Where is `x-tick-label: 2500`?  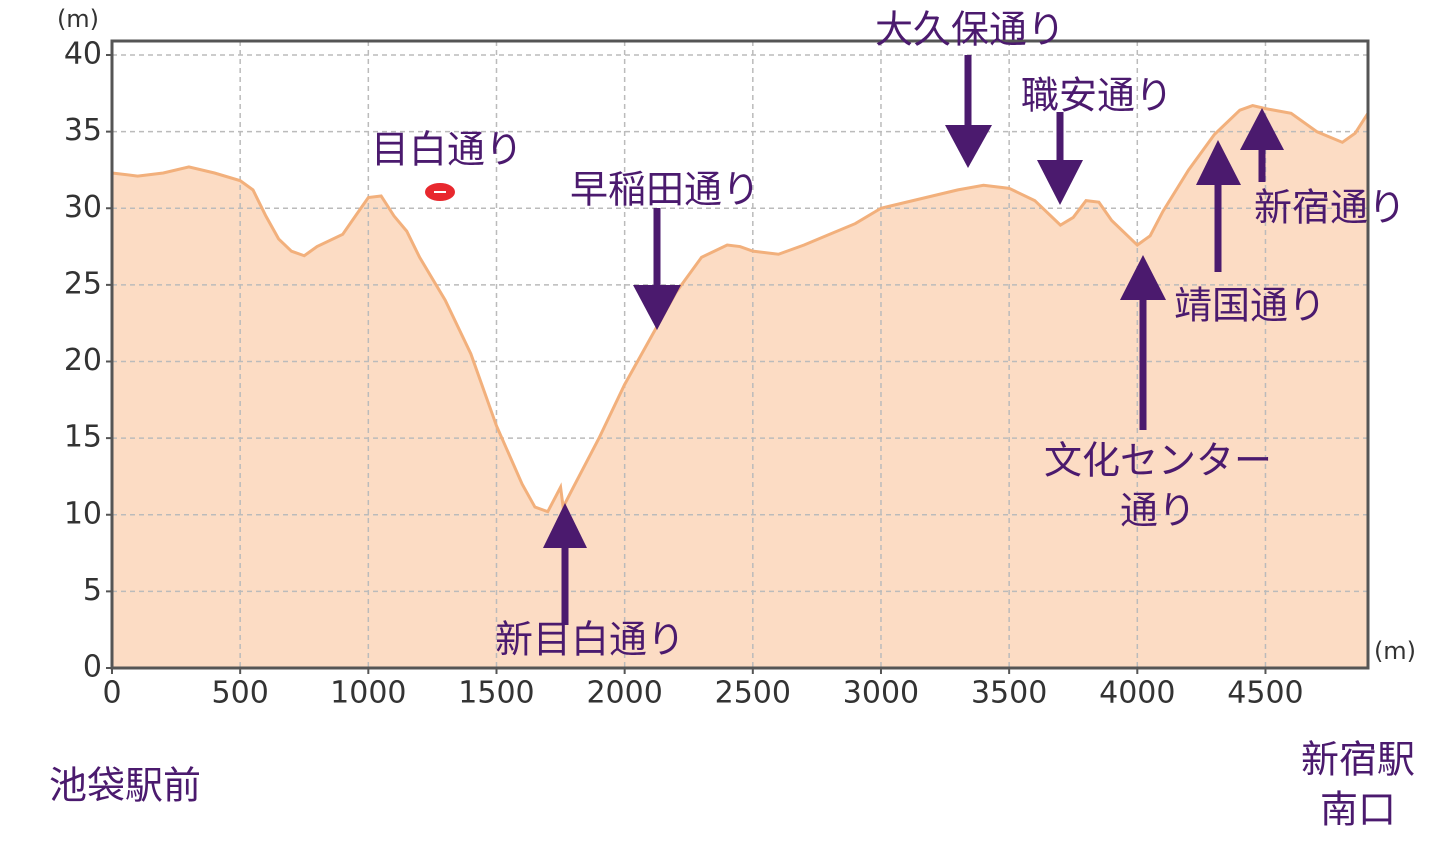 x-tick-label: 2500 is located at coordinates (753, 693).